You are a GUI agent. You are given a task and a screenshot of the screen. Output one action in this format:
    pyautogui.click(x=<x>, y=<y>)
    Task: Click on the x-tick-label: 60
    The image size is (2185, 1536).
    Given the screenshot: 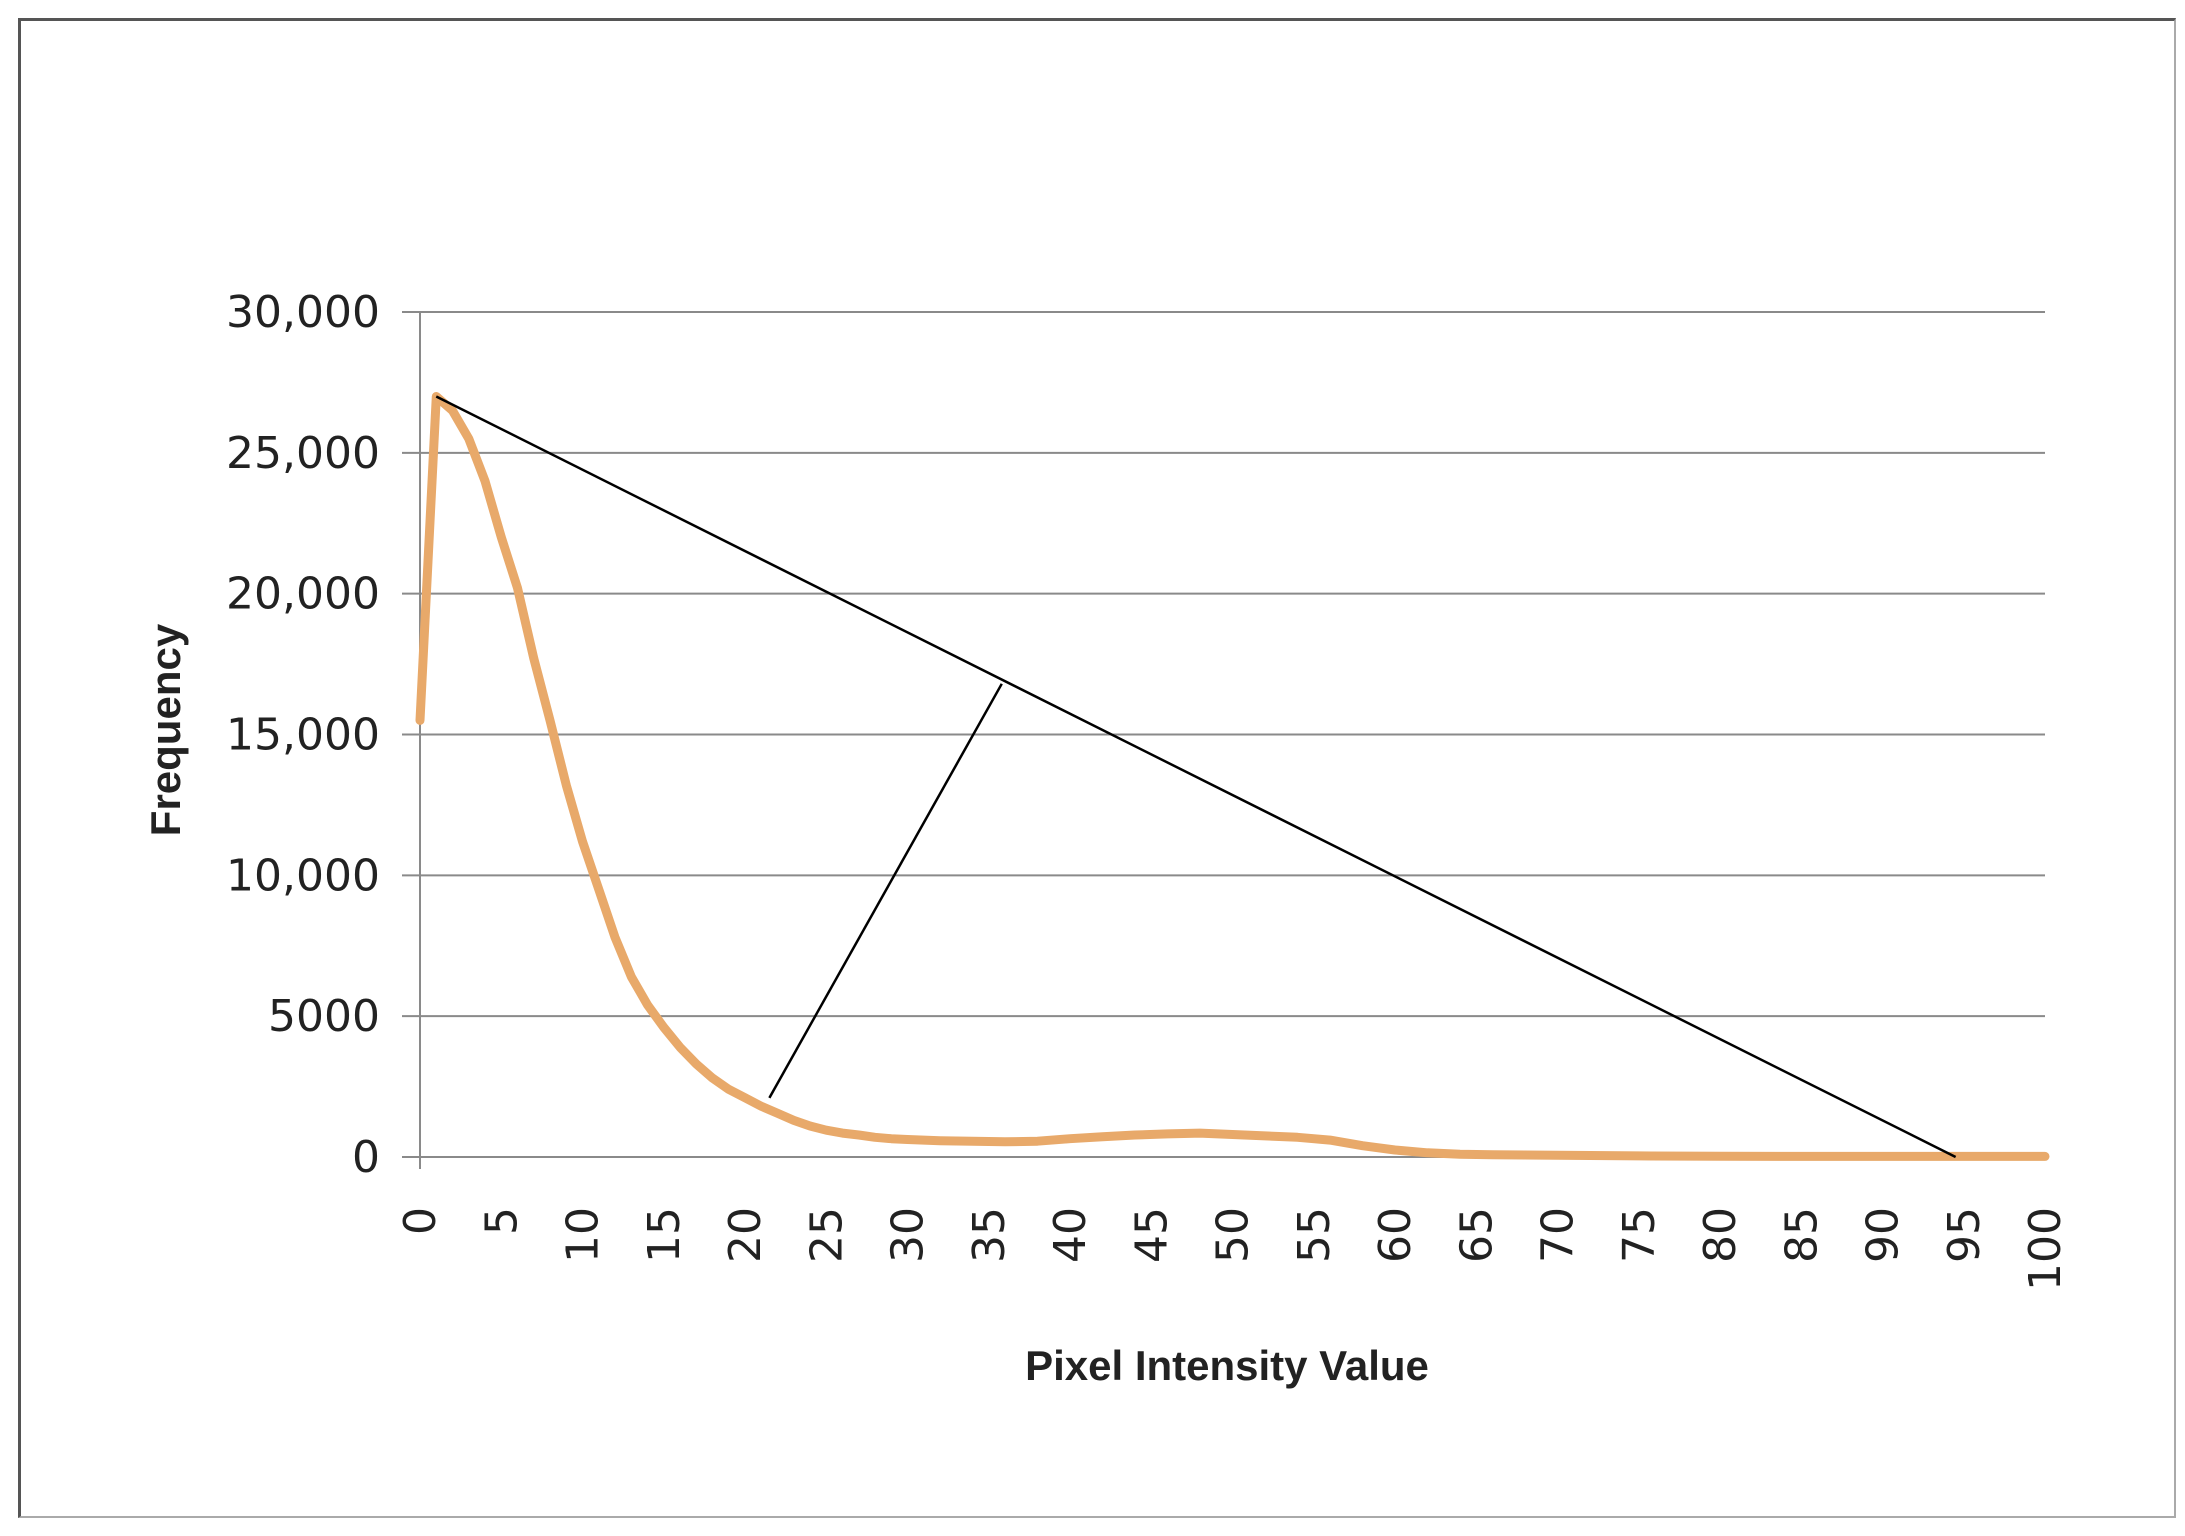 What is the action you would take?
    pyautogui.click(x=1395, y=1235)
    